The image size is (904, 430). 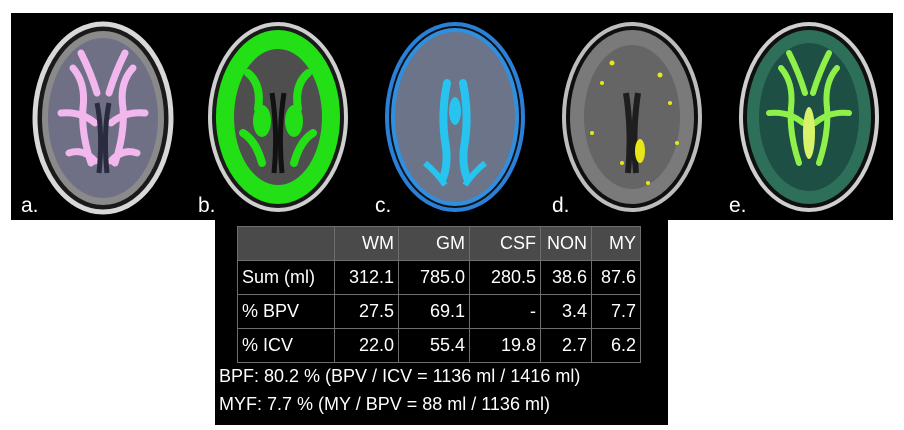 What do you see at coordinates (366, 345) in the screenshot?
I see `table-cell: 22.0` at bounding box center [366, 345].